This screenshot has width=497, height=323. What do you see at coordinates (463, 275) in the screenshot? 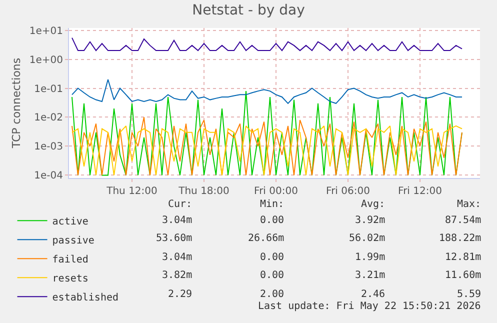
I see `text: 11.60m` at bounding box center [463, 275].